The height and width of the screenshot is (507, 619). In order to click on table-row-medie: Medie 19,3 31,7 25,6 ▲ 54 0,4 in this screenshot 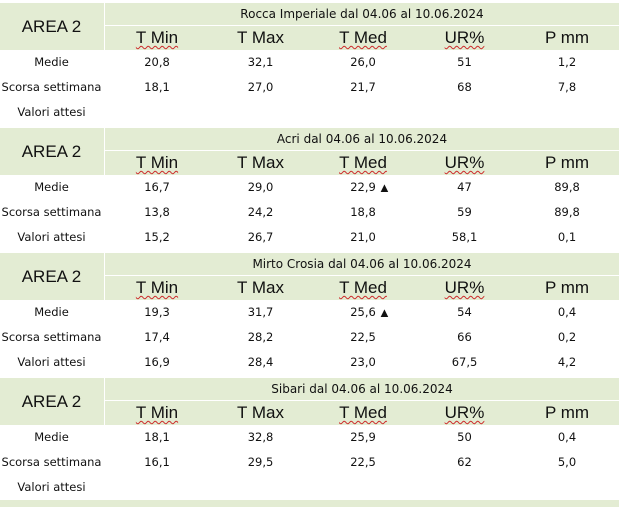, I will do `click(309, 312)`.